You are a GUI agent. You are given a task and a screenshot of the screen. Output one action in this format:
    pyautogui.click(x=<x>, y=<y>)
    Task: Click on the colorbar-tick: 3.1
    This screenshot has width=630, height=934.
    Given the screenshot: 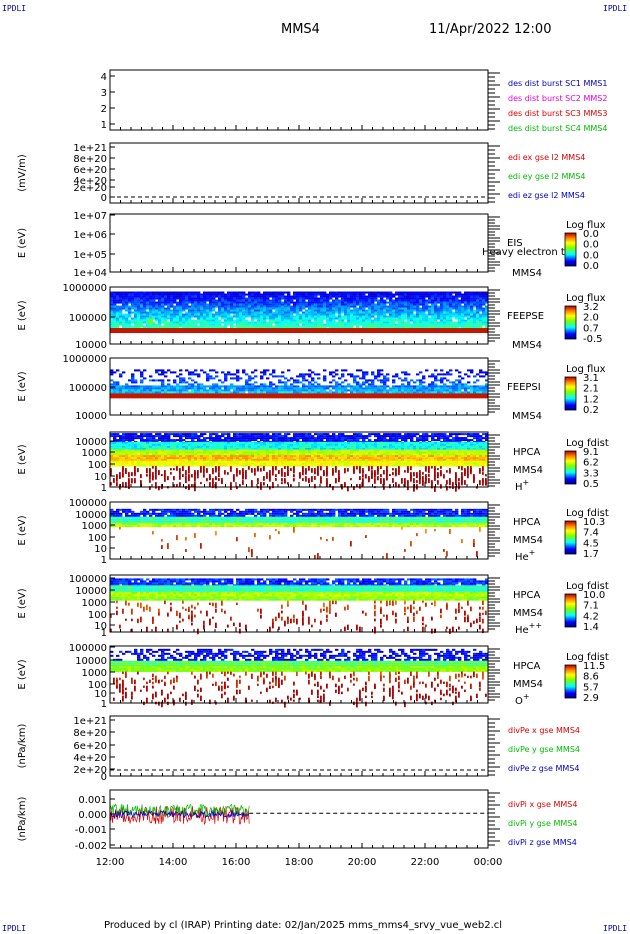 What is the action you would take?
    pyautogui.click(x=591, y=378)
    